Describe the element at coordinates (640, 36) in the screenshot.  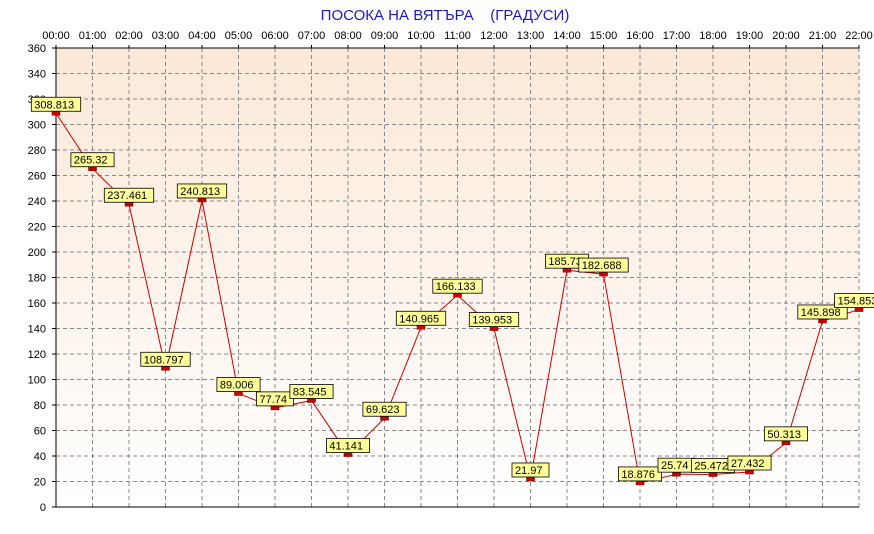
I see `x-tick-label: 16:00` at that location.